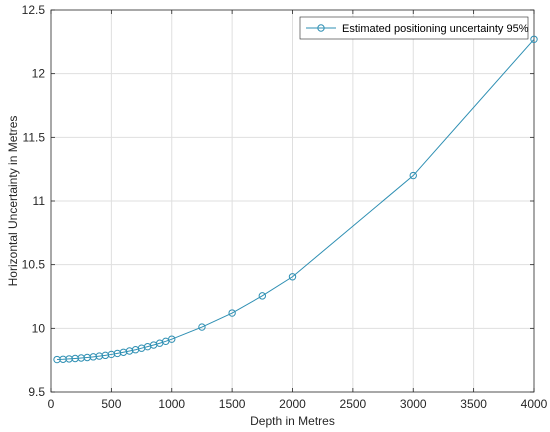  Describe the element at coordinates (51, 404) in the screenshot. I see `x-tick-label: 0` at that location.